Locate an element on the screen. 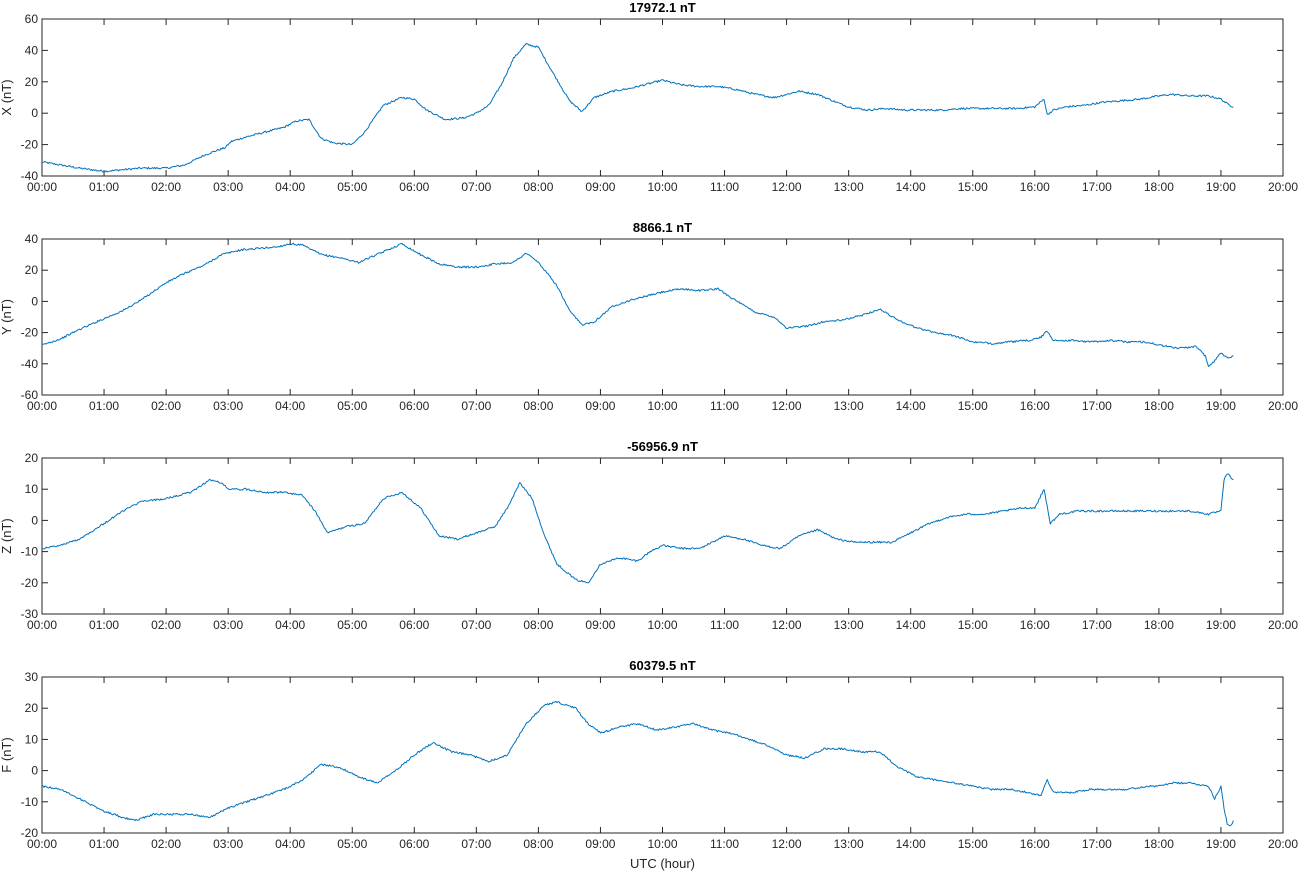 This screenshot has width=1307, height=872. y-axis-label: X (nT) is located at coordinates (7, 97).